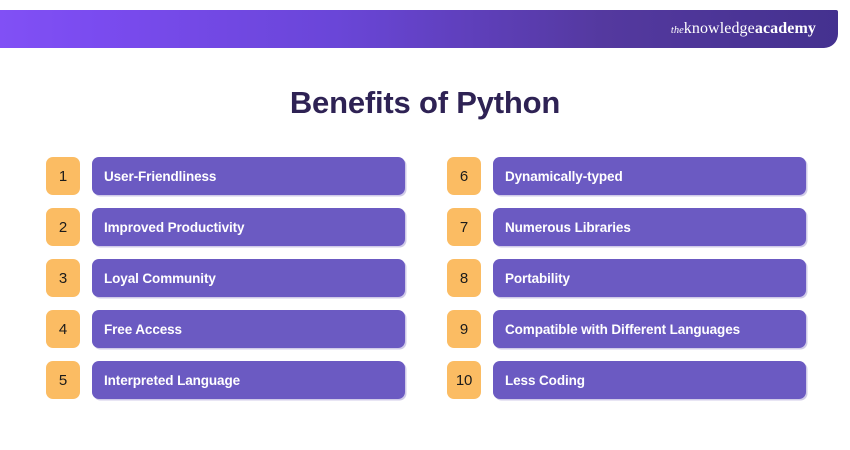 The height and width of the screenshot is (450, 850). What do you see at coordinates (419, 29) in the screenshot?
I see `header-bar: the knowledge academy` at bounding box center [419, 29].